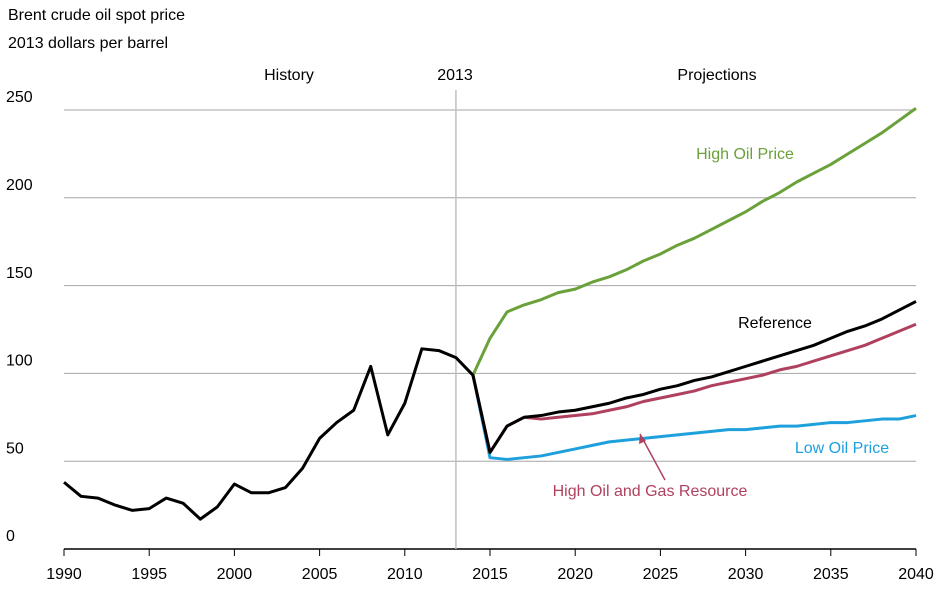 The width and height of the screenshot is (946, 589). I want to click on x-tick-label: 2040, so click(916, 574).